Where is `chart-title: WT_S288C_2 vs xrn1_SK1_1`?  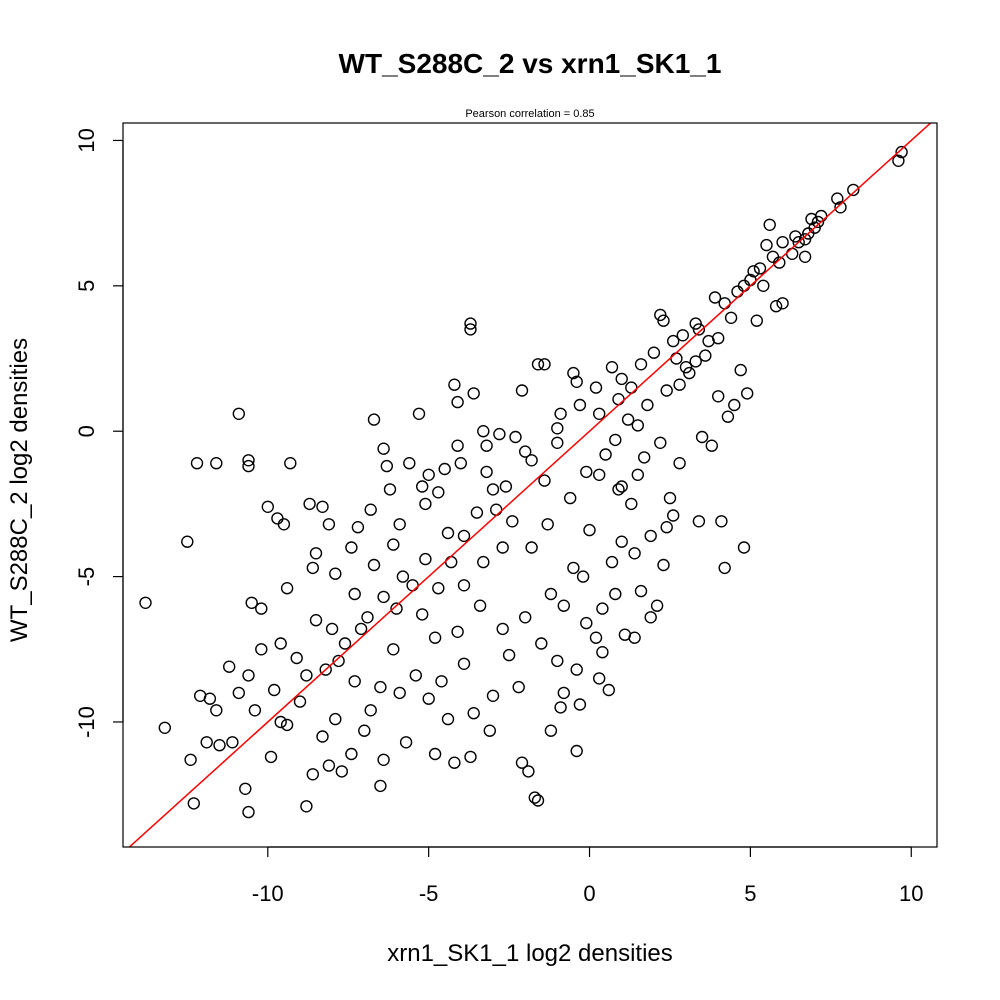
chart-title: WT_S288C_2 vs xrn1_SK1_1 is located at coordinates (530, 63).